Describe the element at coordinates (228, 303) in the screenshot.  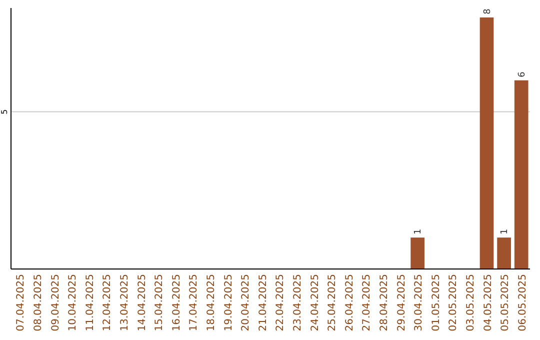
I see `x-tick-label: 19.04.2025` at that location.